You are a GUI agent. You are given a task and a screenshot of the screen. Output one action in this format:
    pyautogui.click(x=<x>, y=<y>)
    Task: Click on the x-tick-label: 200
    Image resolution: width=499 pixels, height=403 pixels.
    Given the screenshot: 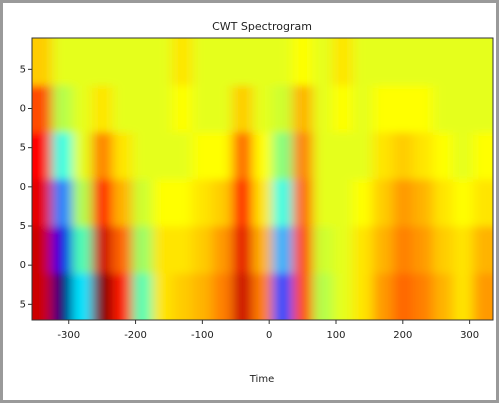 What is the action you would take?
    pyautogui.click(x=402, y=335)
    